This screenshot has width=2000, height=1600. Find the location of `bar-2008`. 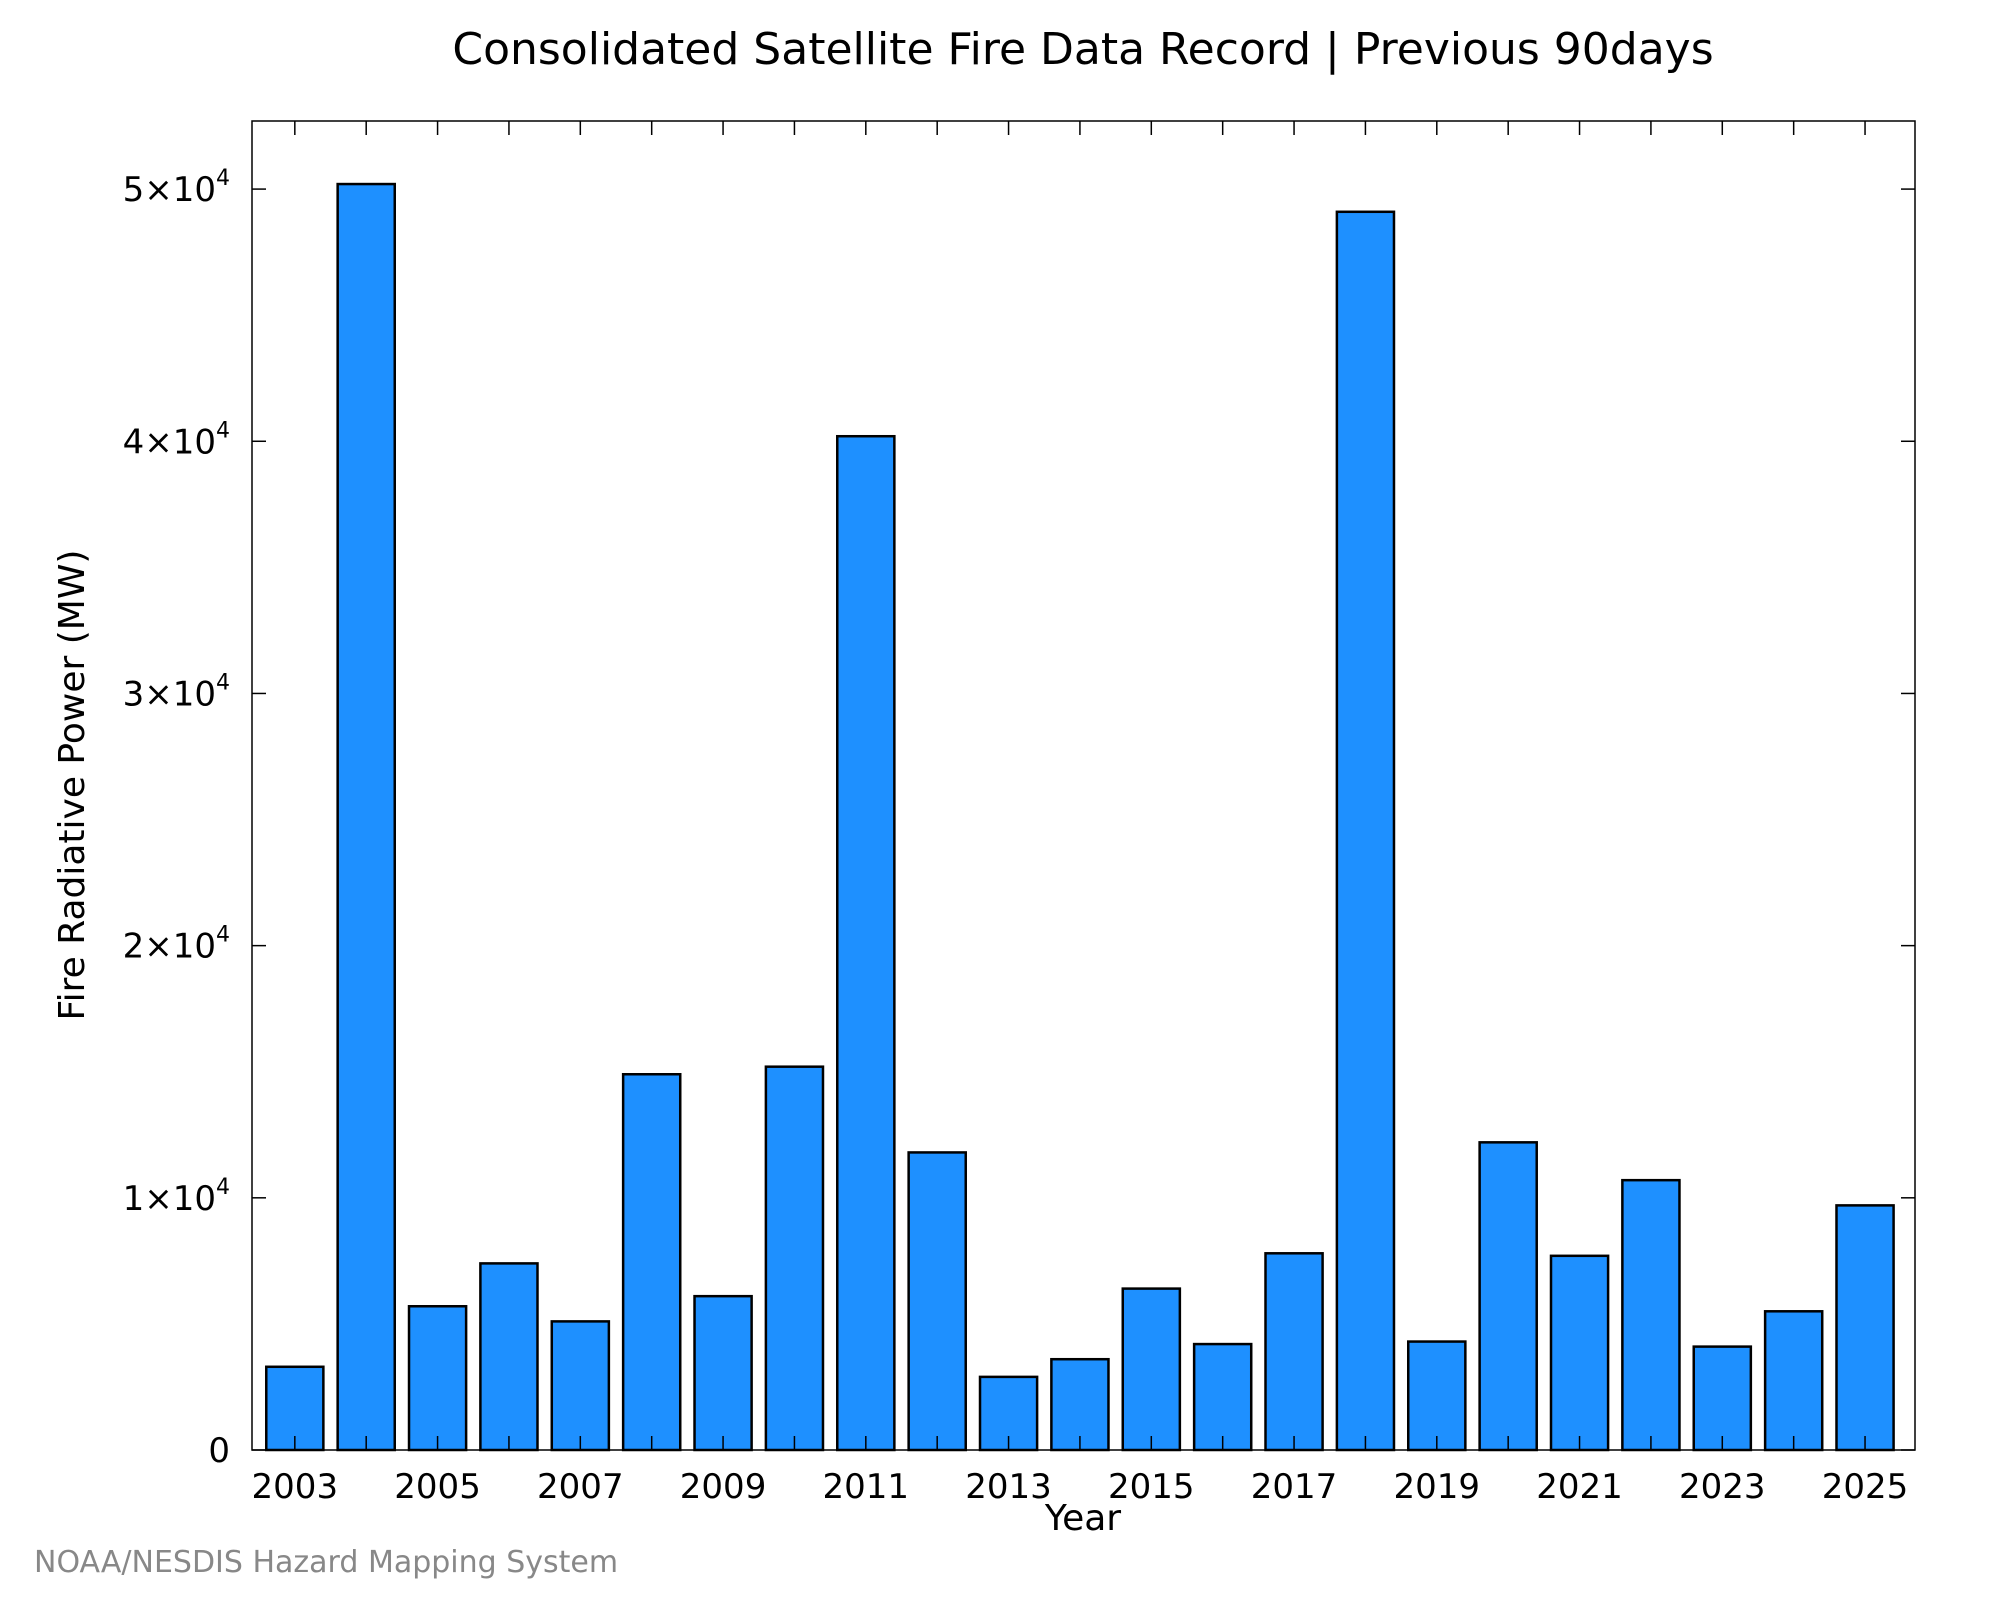

bar-2008 is located at coordinates (651, 1262).